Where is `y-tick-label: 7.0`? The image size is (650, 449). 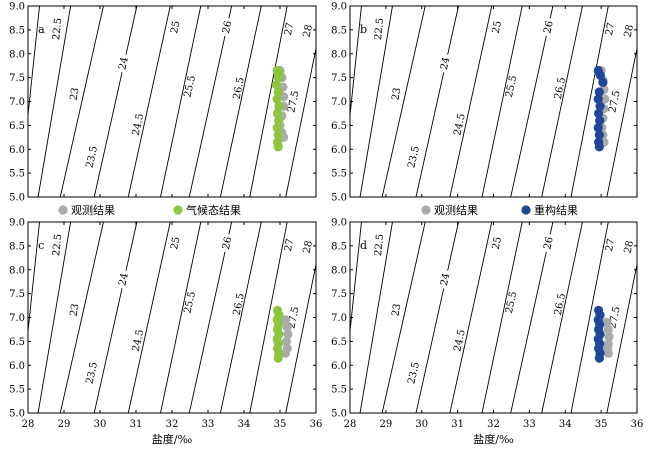
y-tick-label: 7.0 is located at coordinates (17, 318).